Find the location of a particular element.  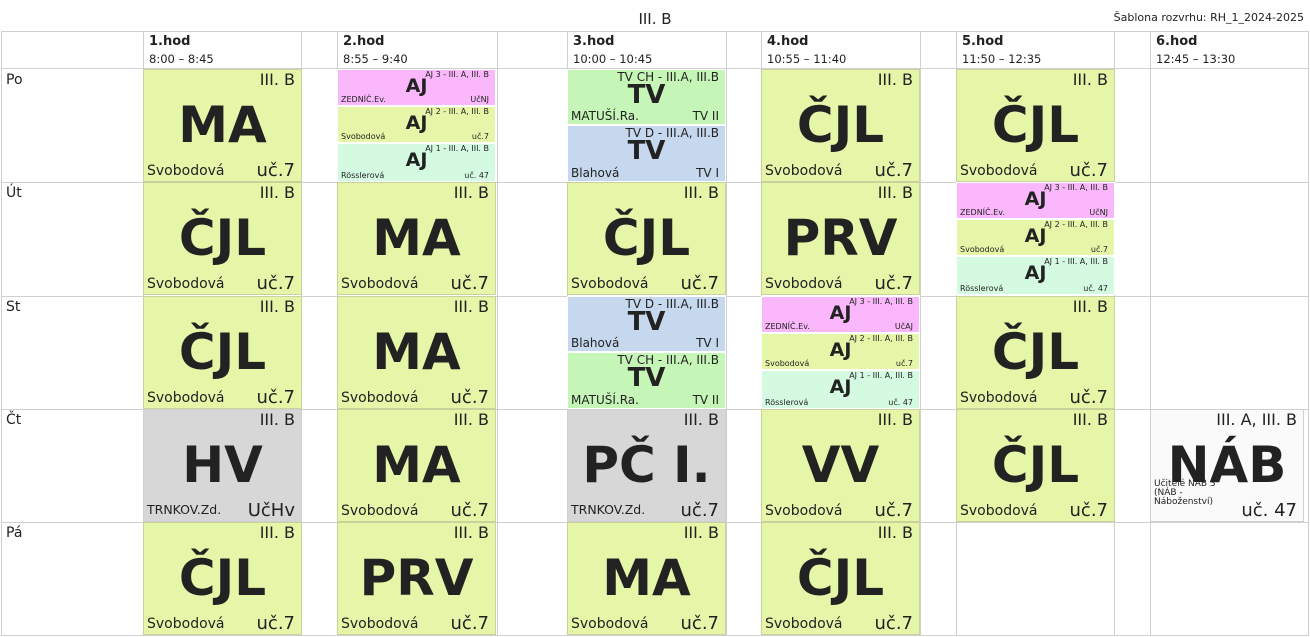

lesson-room: UčAJ is located at coordinates (903, 326).